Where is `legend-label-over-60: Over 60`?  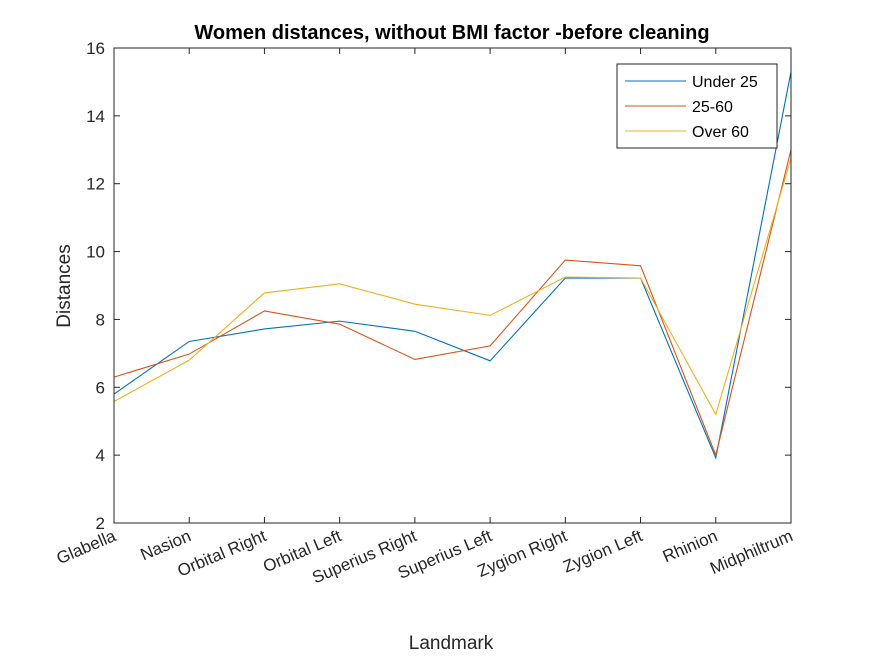 legend-label-over-60: Over 60 is located at coordinates (720, 132).